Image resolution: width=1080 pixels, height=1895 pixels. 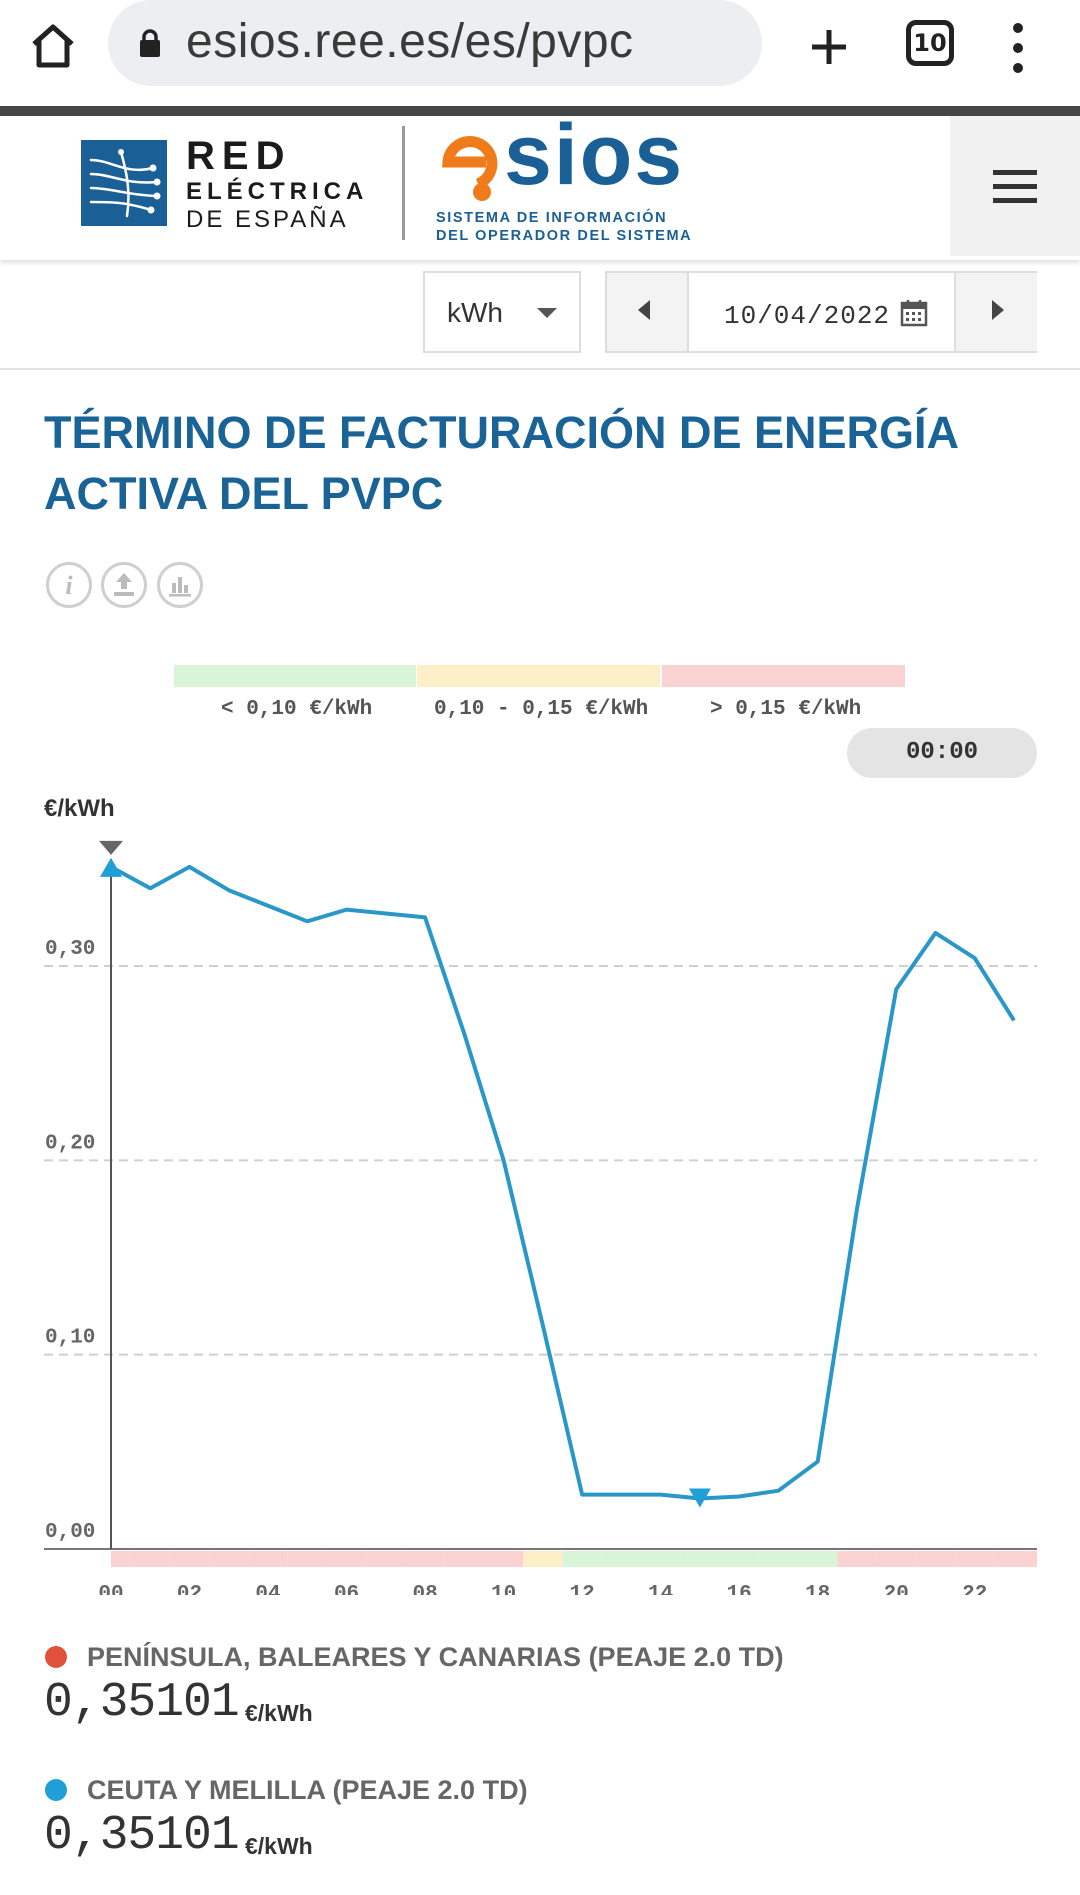 I want to click on esios-subtitle-line2: DEL OPERADOR DEL SISTEMA, so click(x=564, y=236).